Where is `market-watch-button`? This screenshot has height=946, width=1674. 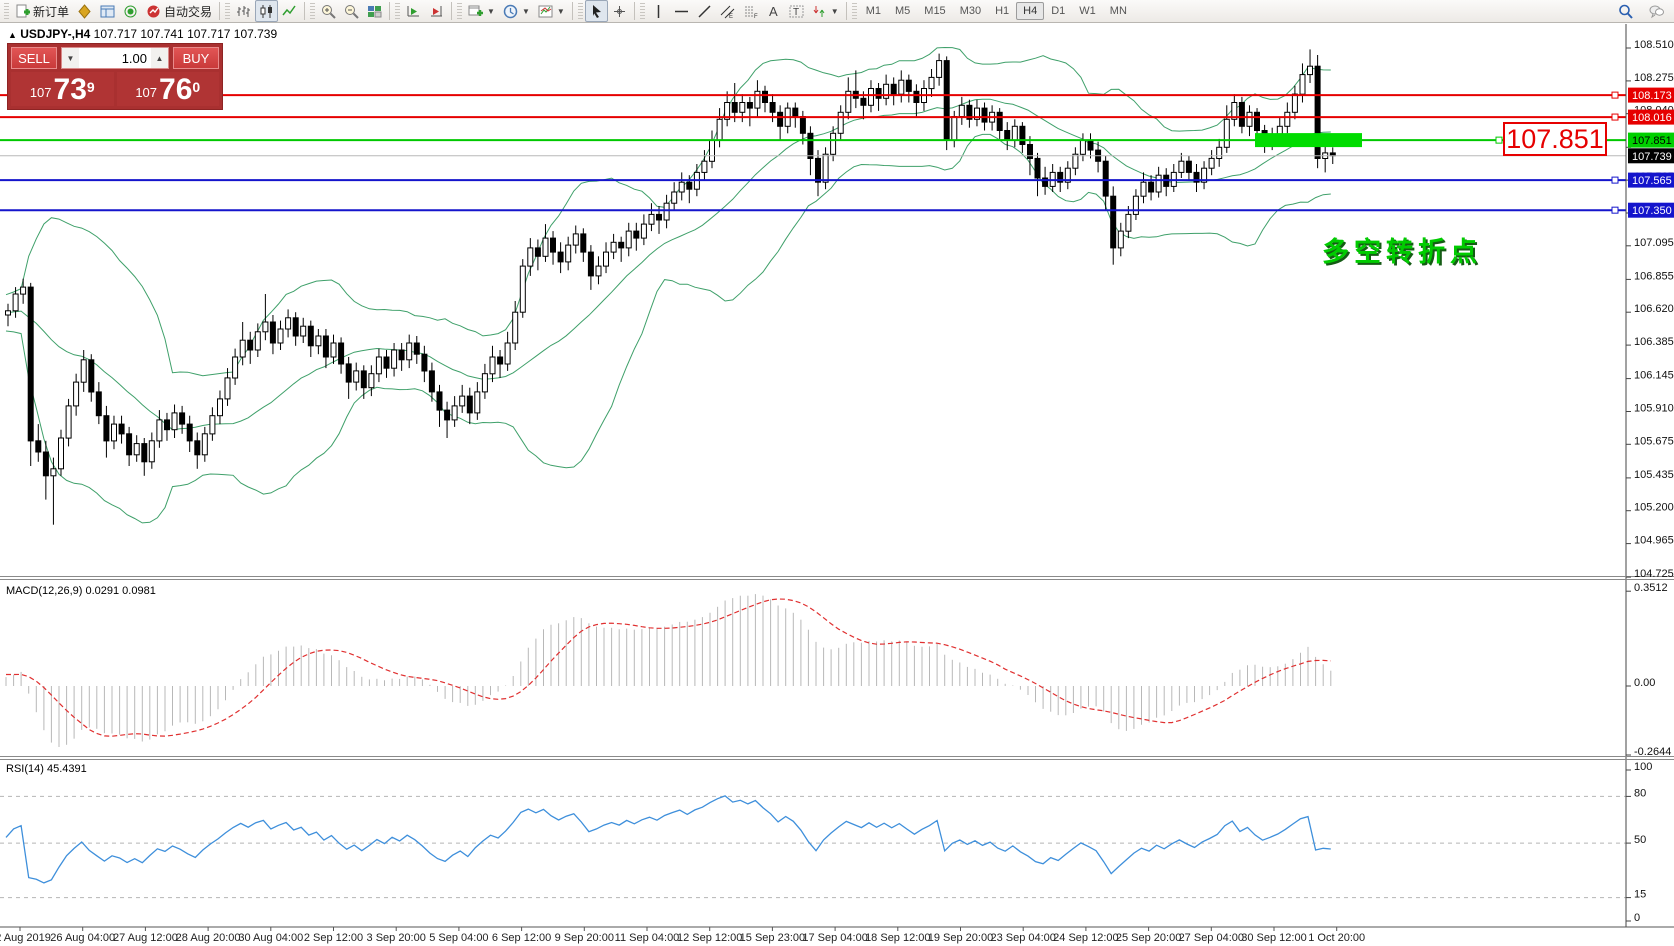 market-watch-button is located at coordinates (84, 11).